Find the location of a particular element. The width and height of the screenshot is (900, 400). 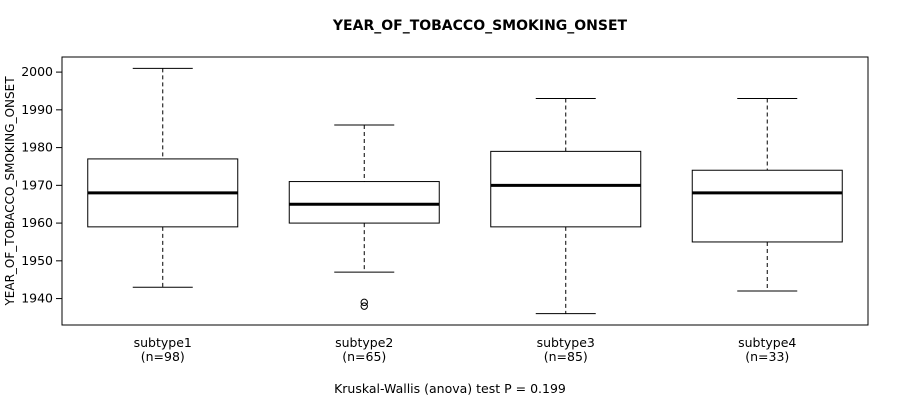

y-tick-label: 1970 is located at coordinates (37, 184).